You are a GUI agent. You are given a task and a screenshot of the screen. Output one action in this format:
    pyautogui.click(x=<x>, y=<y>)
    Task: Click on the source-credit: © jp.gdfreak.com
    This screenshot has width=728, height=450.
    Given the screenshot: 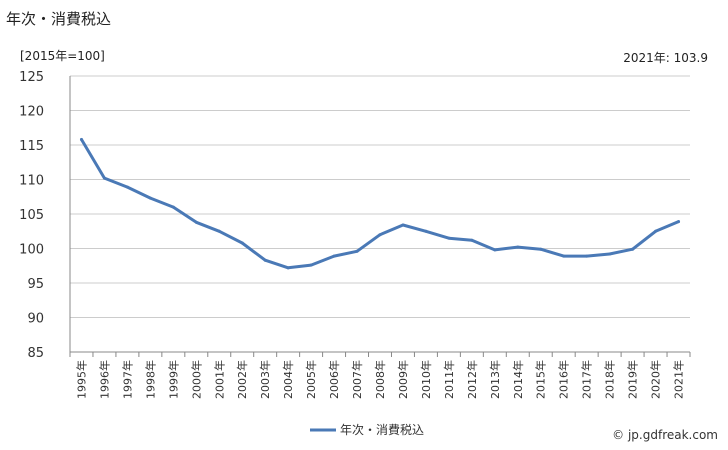 What is the action you would take?
    pyautogui.click(x=665, y=435)
    